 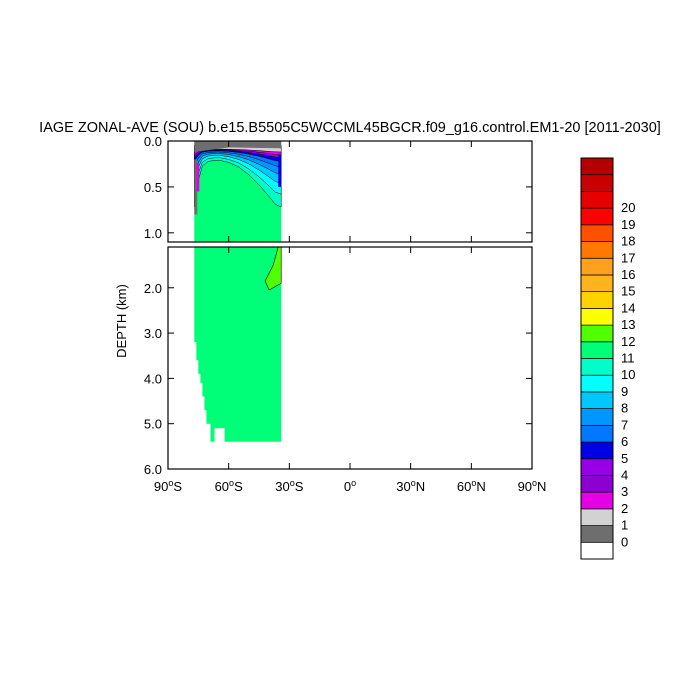 What do you see at coordinates (624, 491) in the screenshot?
I see `colorbar-label: 3` at bounding box center [624, 491].